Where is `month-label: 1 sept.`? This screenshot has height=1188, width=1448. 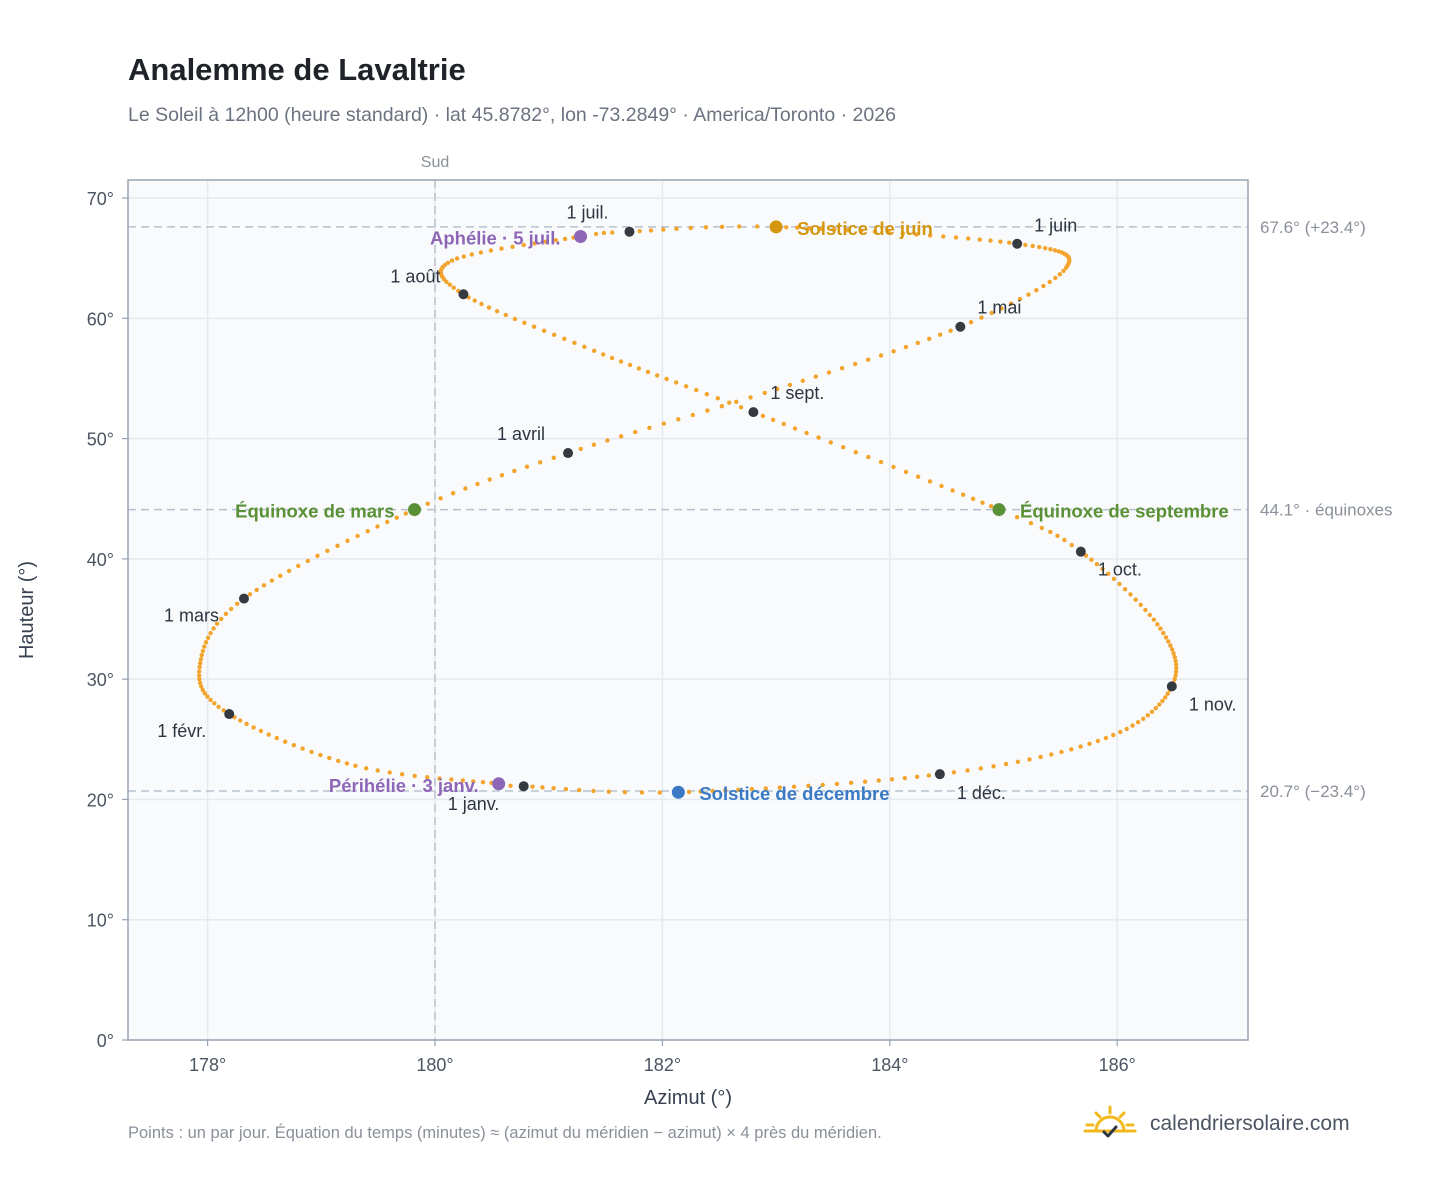
month-label: 1 sept. is located at coordinates (797, 393).